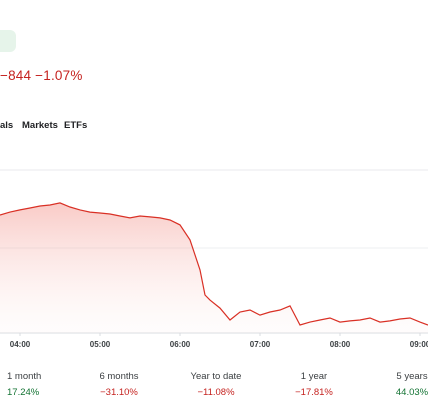  Describe the element at coordinates (314, 384) in the screenshot. I see `performance-item: 1 year −17.81%` at that location.